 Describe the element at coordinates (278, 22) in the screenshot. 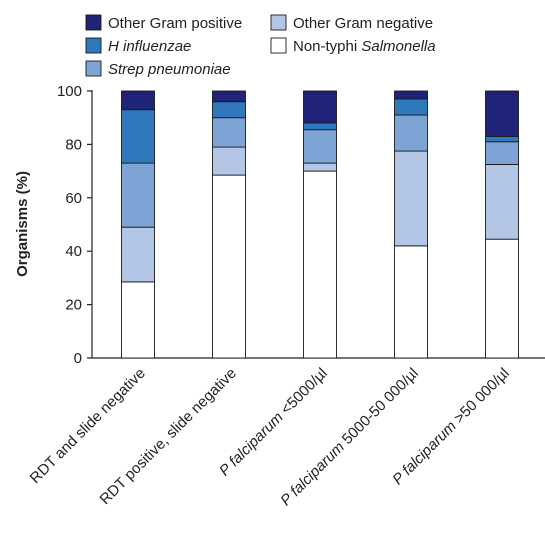

I see `legend-swatch-other_gram_neg` at that location.